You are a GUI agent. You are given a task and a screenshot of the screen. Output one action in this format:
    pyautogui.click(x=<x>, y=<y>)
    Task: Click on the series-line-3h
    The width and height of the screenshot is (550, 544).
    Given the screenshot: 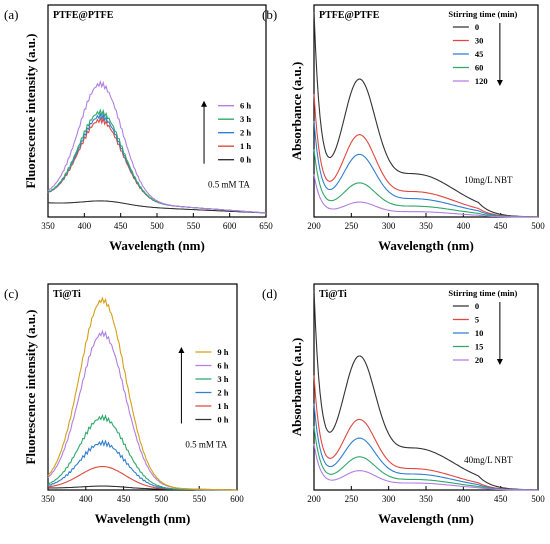 What is the action you would take?
    pyautogui.click(x=157, y=161)
    